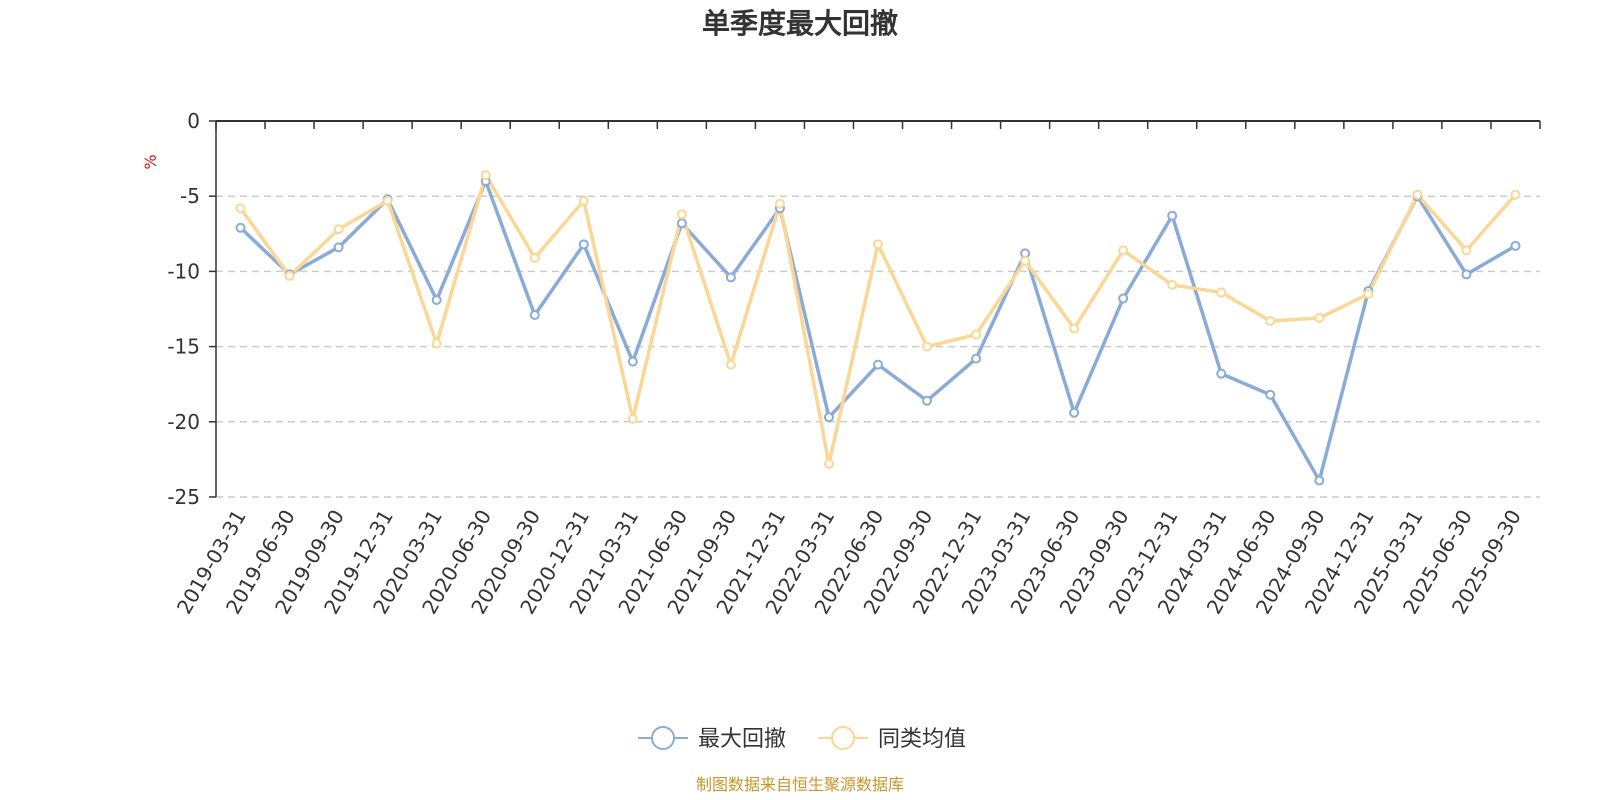  Describe the element at coordinates (922, 739) in the screenshot. I see `legend-label: 同类均值` at that location.